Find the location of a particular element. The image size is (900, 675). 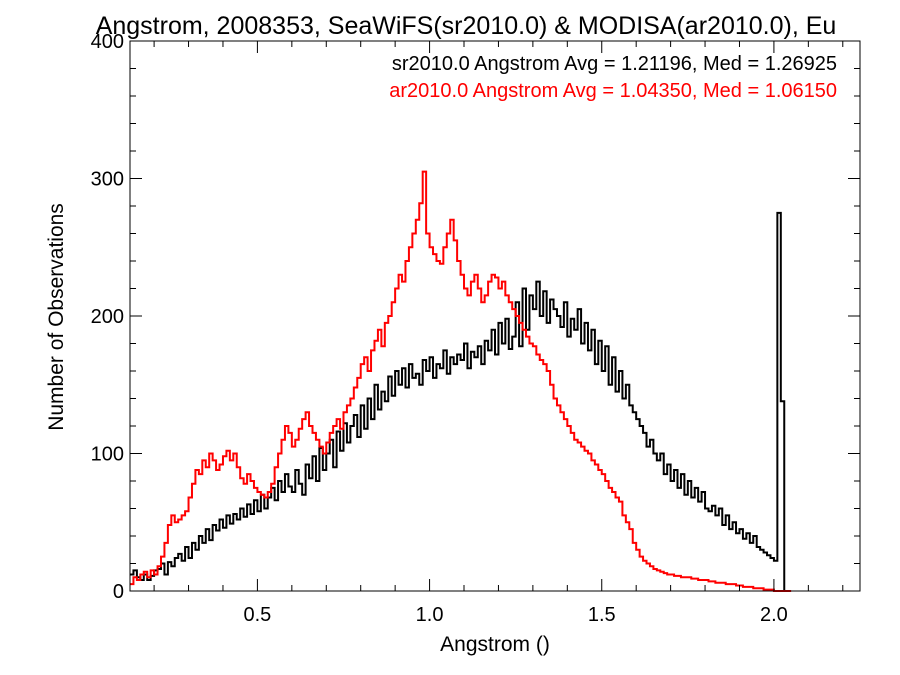

y-tick-label: 300 is located at coordinates (107, 180).